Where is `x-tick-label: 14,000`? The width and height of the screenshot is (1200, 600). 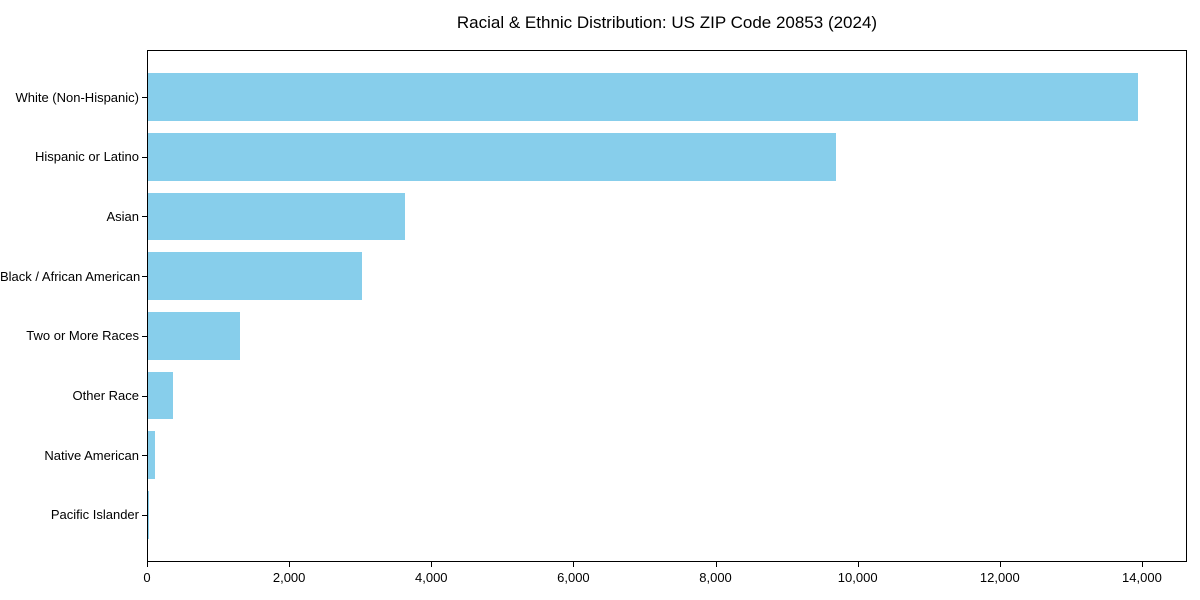
x-tick-label: 14,000 is located at coordinates (1142, 577).